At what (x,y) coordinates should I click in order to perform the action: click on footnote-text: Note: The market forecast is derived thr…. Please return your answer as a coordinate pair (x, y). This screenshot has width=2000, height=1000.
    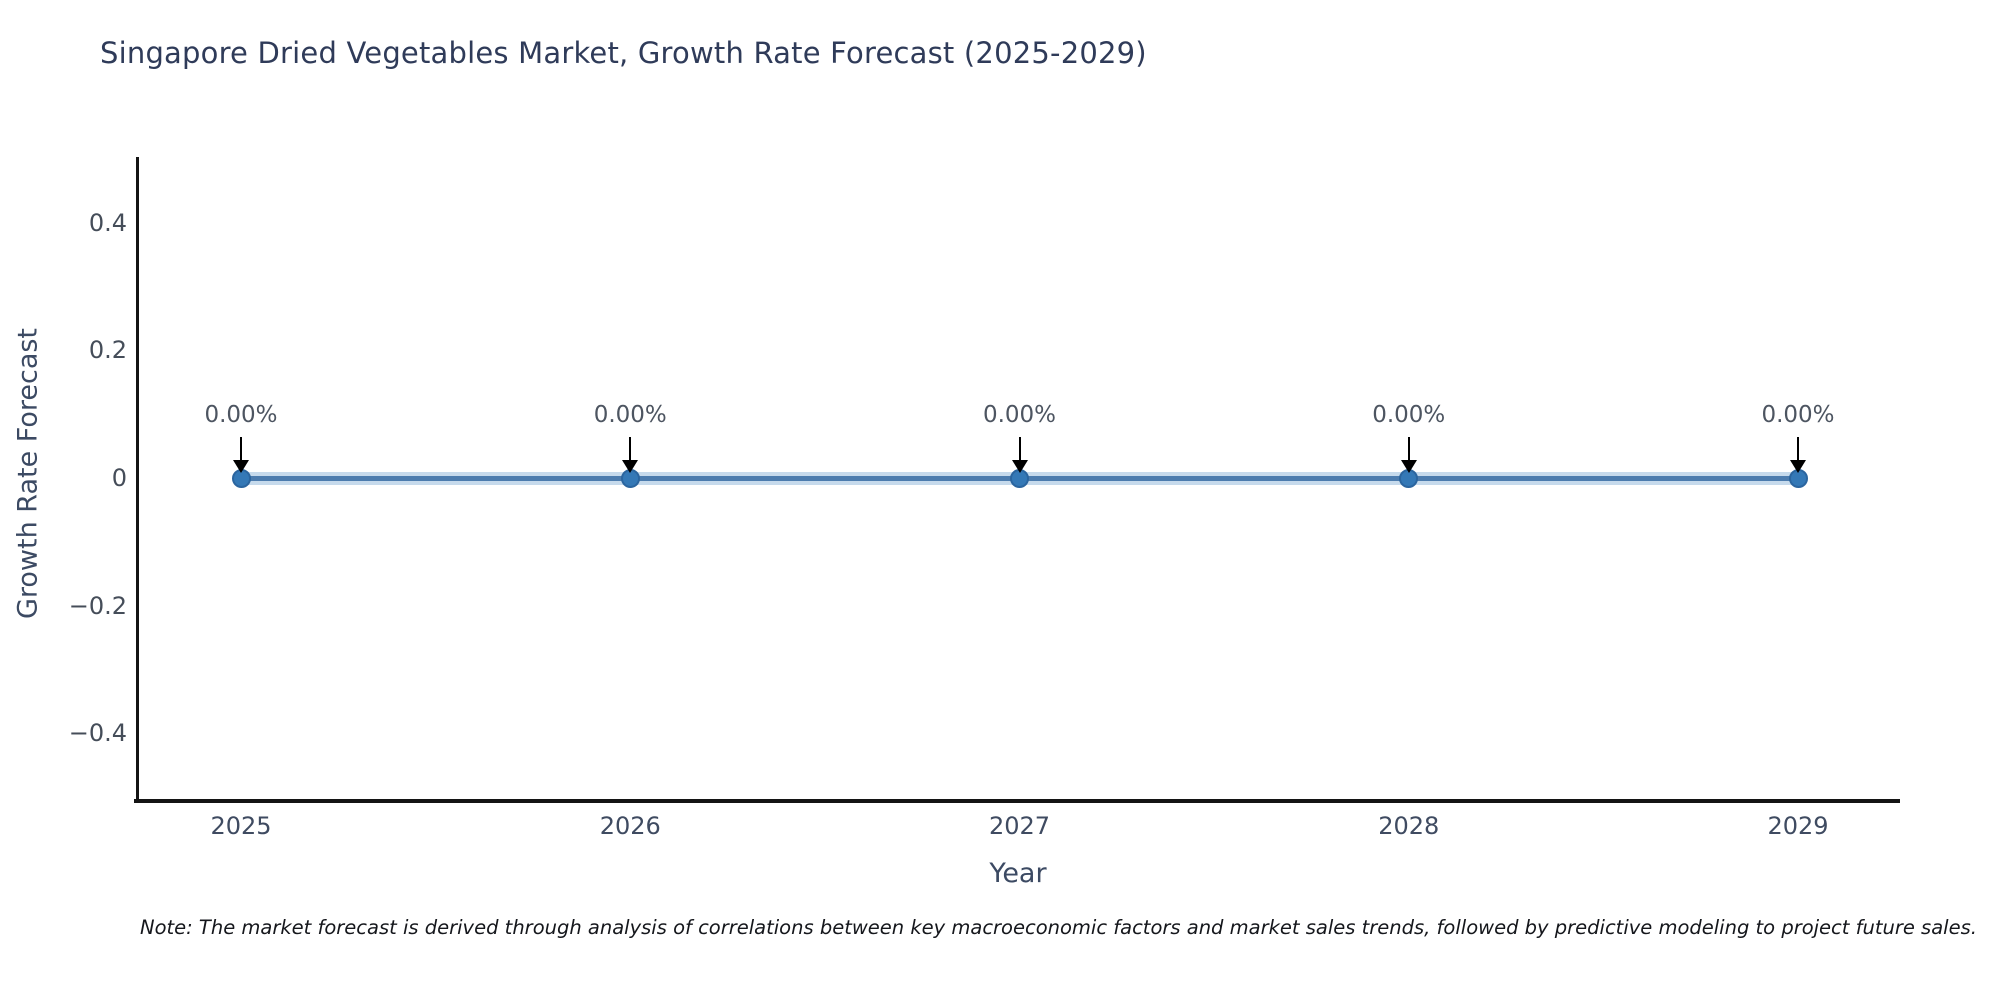
    Looking at the image, I should click on (1058, 927).